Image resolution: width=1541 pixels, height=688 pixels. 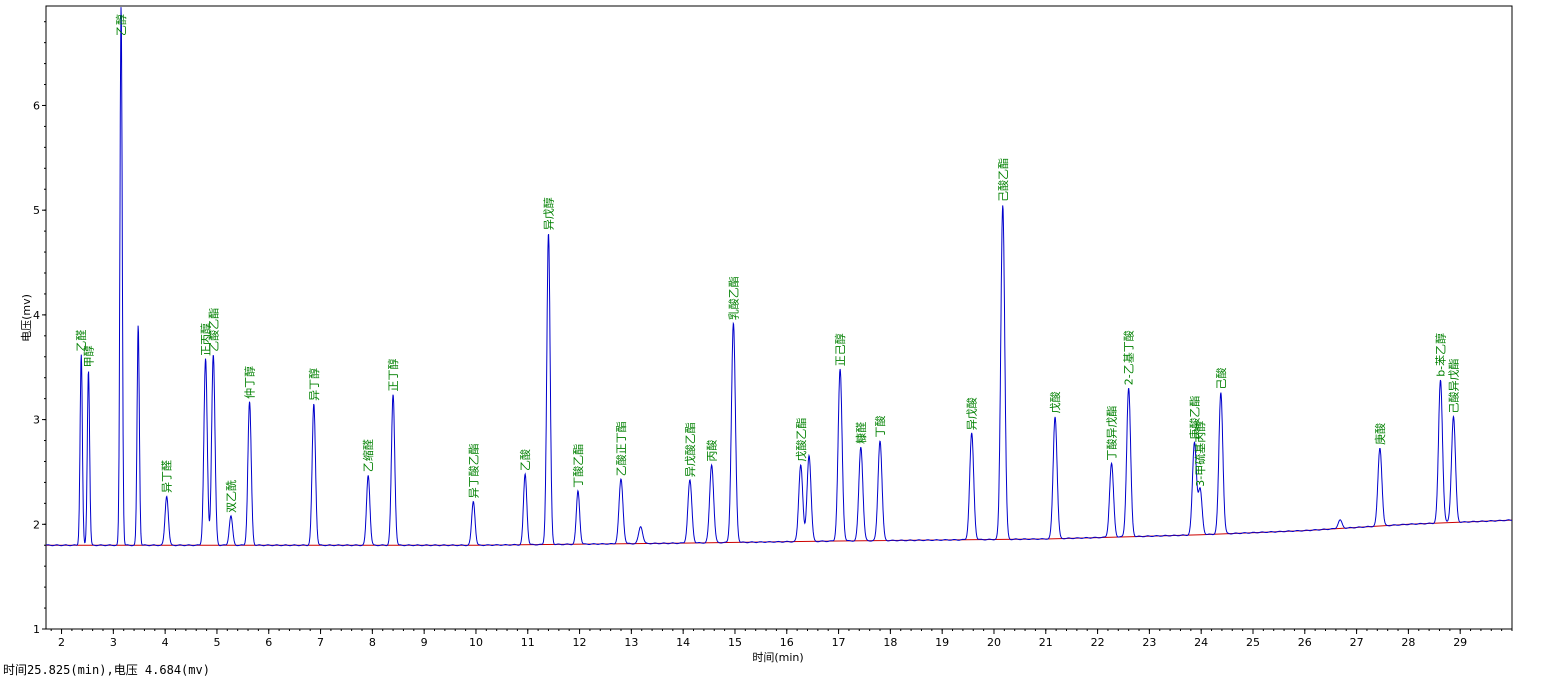 What do you see at coordinates (631, 642) in the screenshot?
I see `x-tick-label: 13` at bounding box center [631, 642].